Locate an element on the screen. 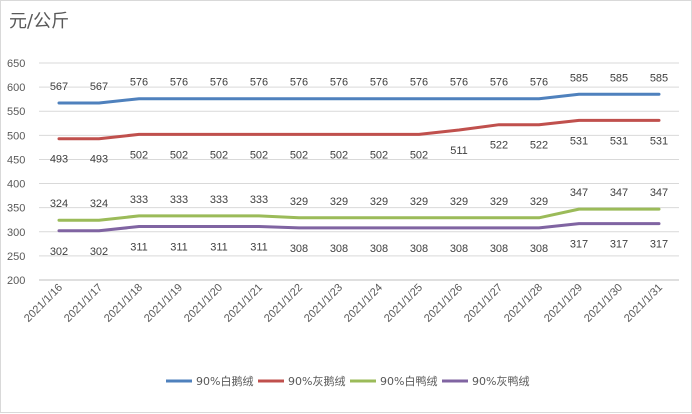 This screenshot has height=414, width=692. x-tick-label: 2021/1/28 is located at coordinates (523, 303).